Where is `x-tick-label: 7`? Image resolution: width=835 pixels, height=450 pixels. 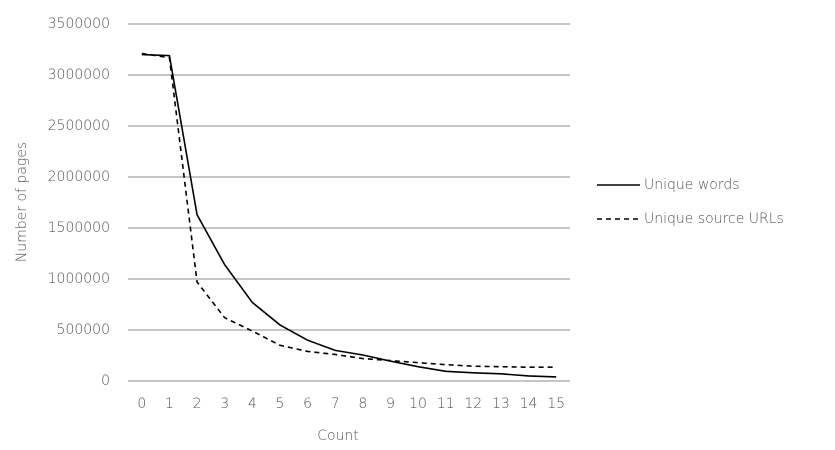 x-tick-label: 7 is located at coordinates (335, 404).